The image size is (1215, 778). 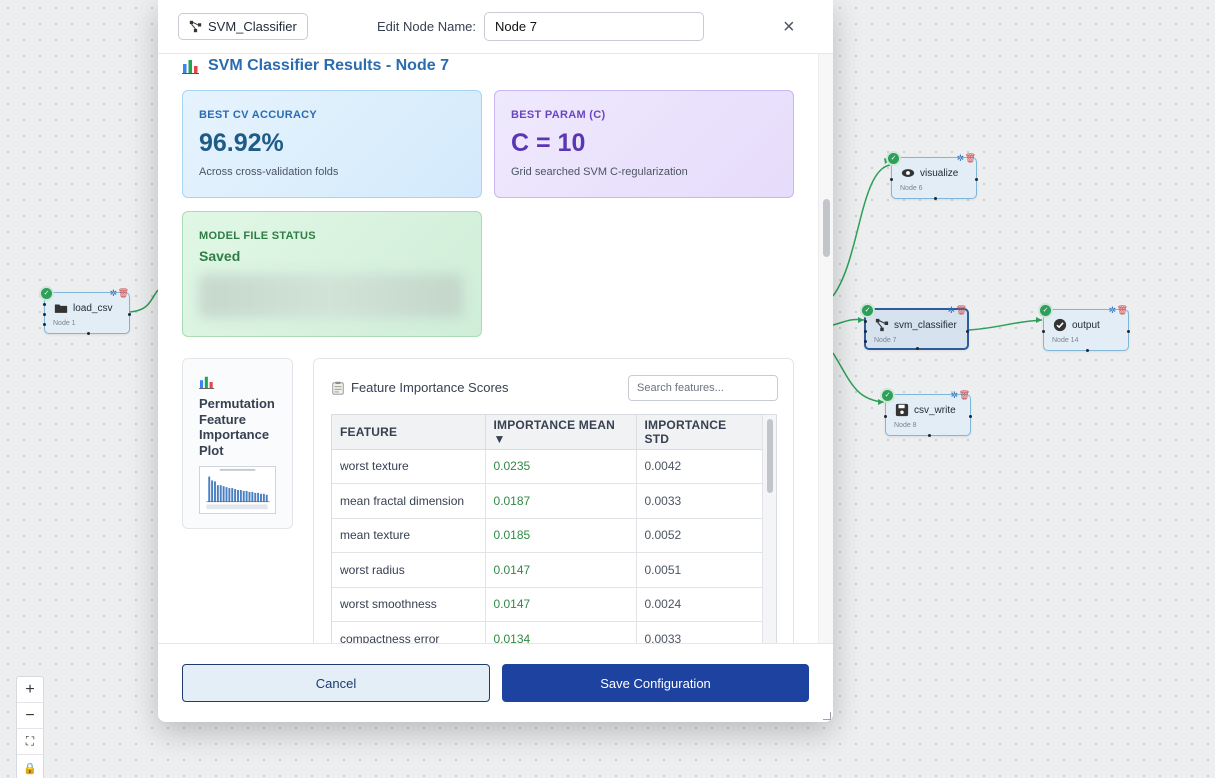 What do you see at coordinates (252, 26) in the screenshot?
I see `node-type-label: SVM_Classifier` at bounding box center [252, 26].